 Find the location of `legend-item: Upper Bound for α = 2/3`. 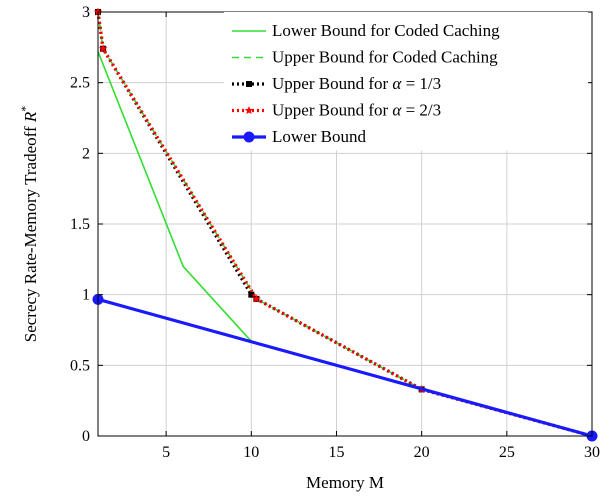

legend-item: Upper Bound for α = 2/3 is located at coordinates (336, 110).